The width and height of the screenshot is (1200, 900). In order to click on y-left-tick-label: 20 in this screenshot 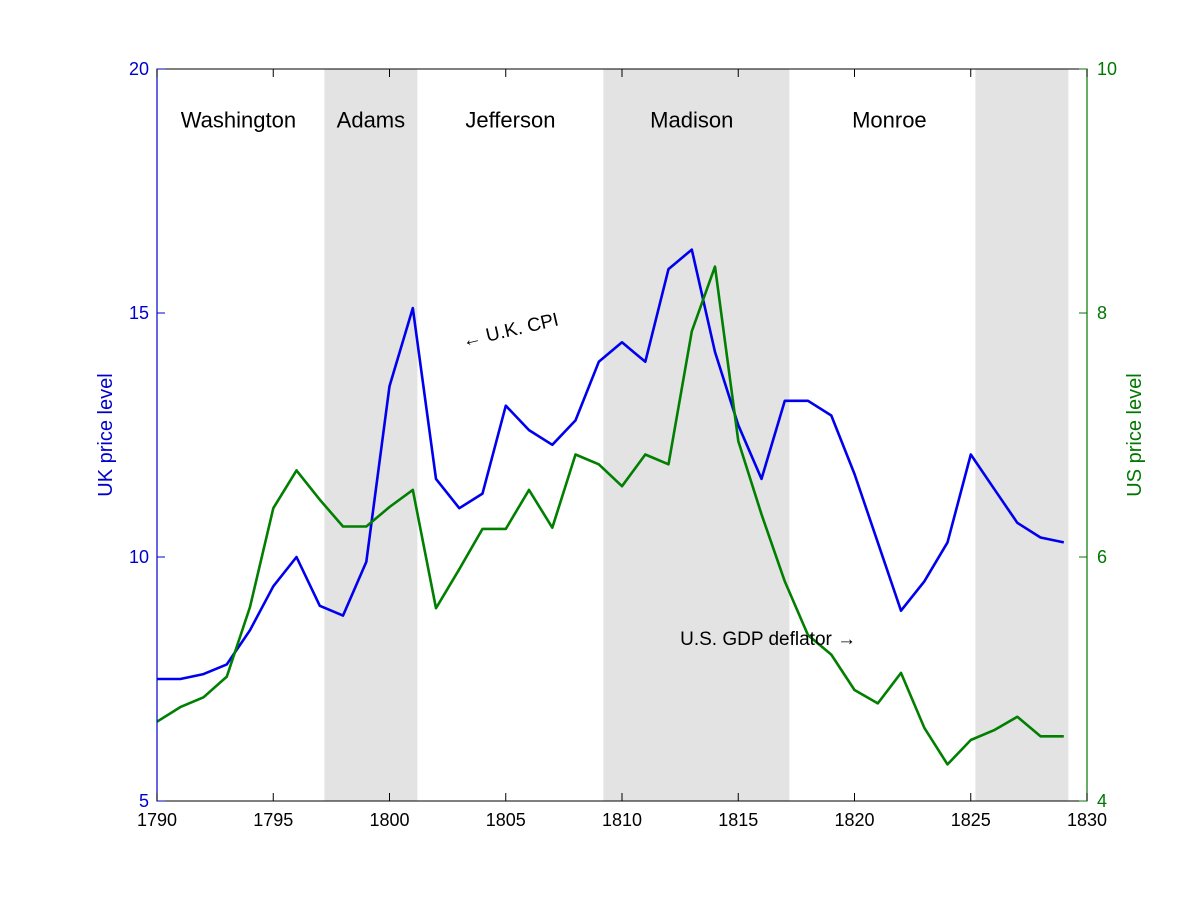, I will do `click(139, 69)`.